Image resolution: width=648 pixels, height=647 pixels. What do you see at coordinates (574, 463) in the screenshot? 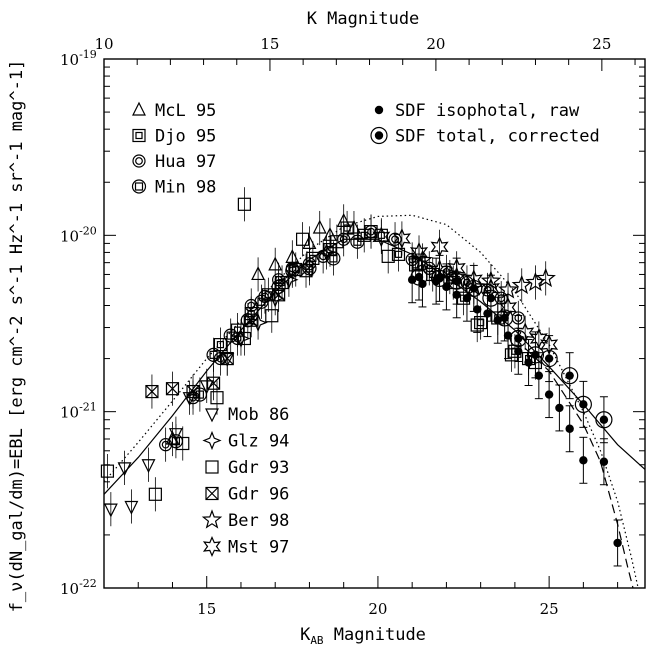
I see `model-curve-dashed` at bounding box center [574, 463].